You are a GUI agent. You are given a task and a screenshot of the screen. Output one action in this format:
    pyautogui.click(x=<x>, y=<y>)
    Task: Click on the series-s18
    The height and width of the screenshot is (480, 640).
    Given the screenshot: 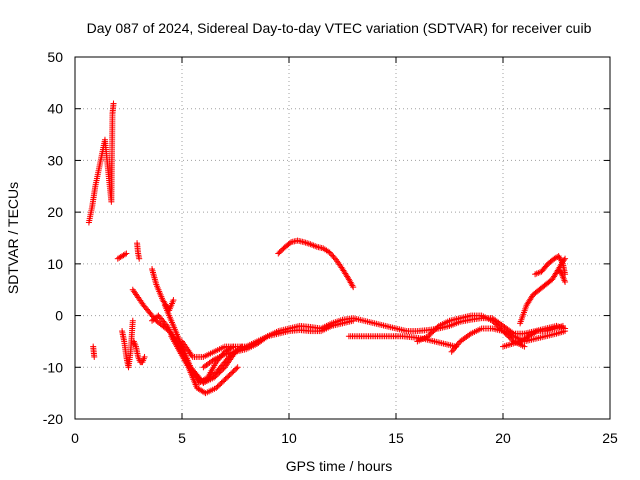 What is the action you would take?
    pyautogui.click(x=508, y=340)
    